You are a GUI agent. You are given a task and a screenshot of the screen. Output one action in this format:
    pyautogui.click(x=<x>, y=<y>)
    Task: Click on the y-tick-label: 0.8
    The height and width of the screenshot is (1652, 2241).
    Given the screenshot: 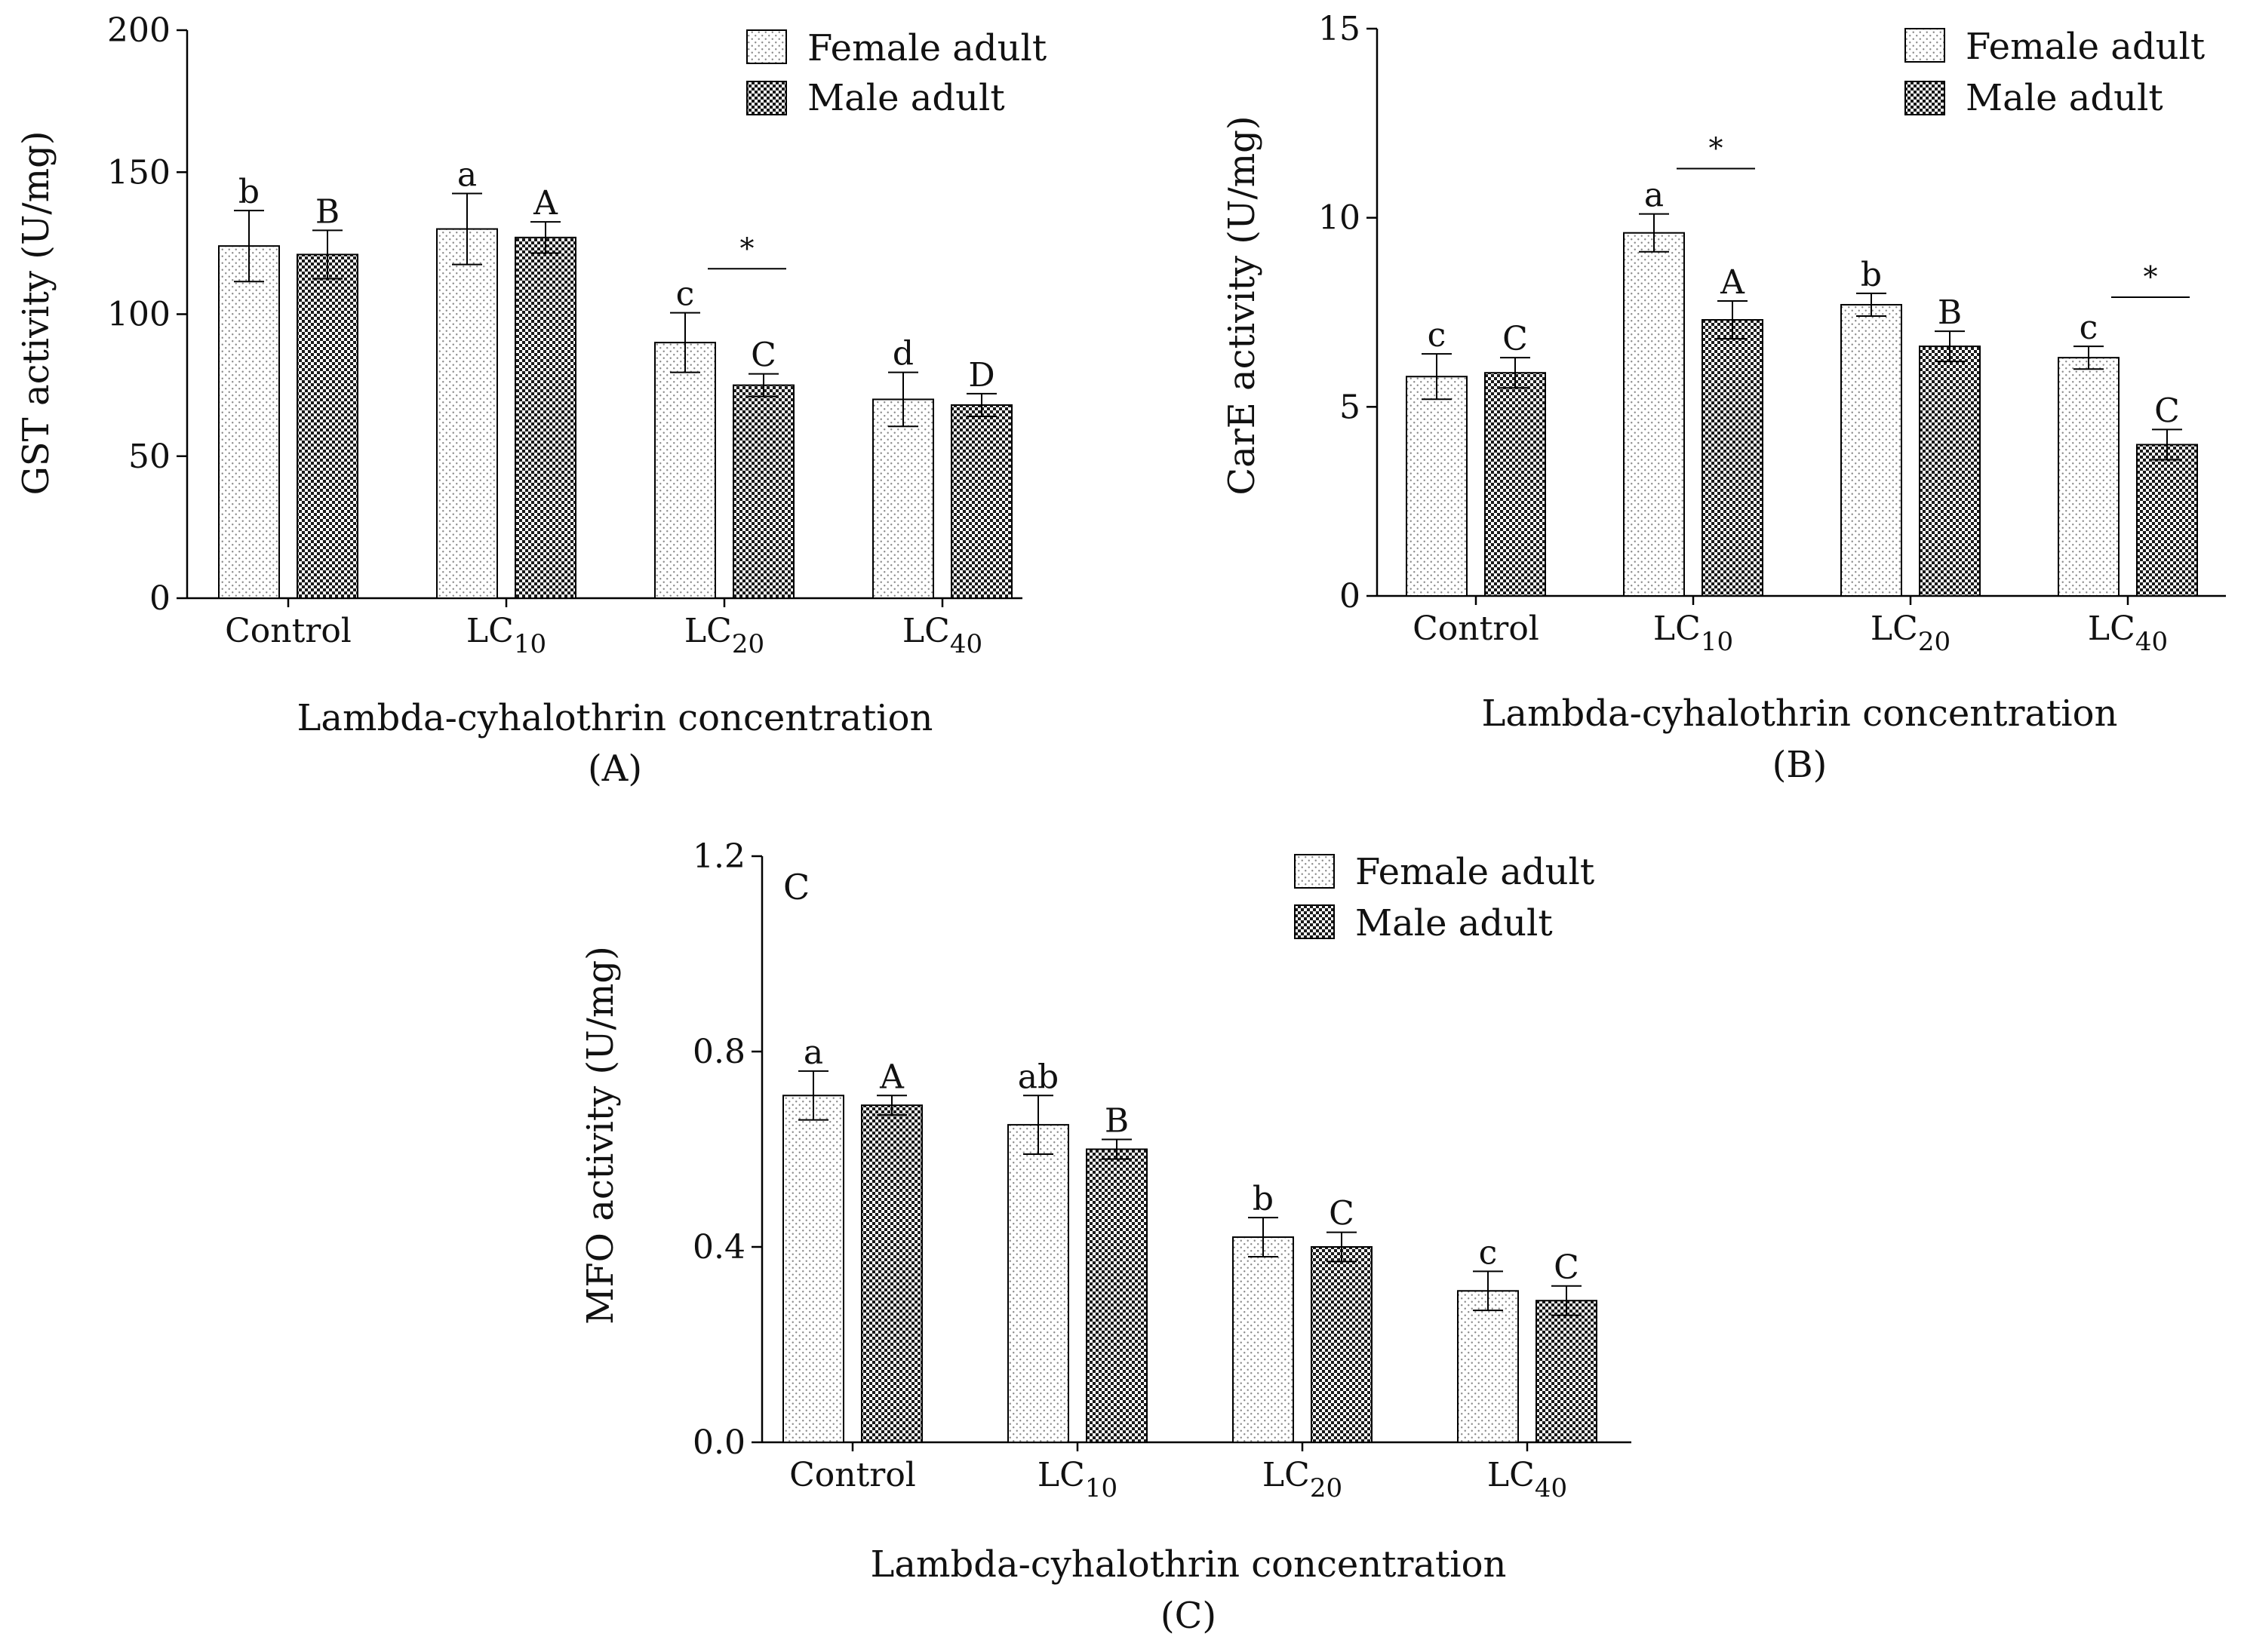 What is the action you would take?
    pyautogui.click(x=719, y=1052)
    